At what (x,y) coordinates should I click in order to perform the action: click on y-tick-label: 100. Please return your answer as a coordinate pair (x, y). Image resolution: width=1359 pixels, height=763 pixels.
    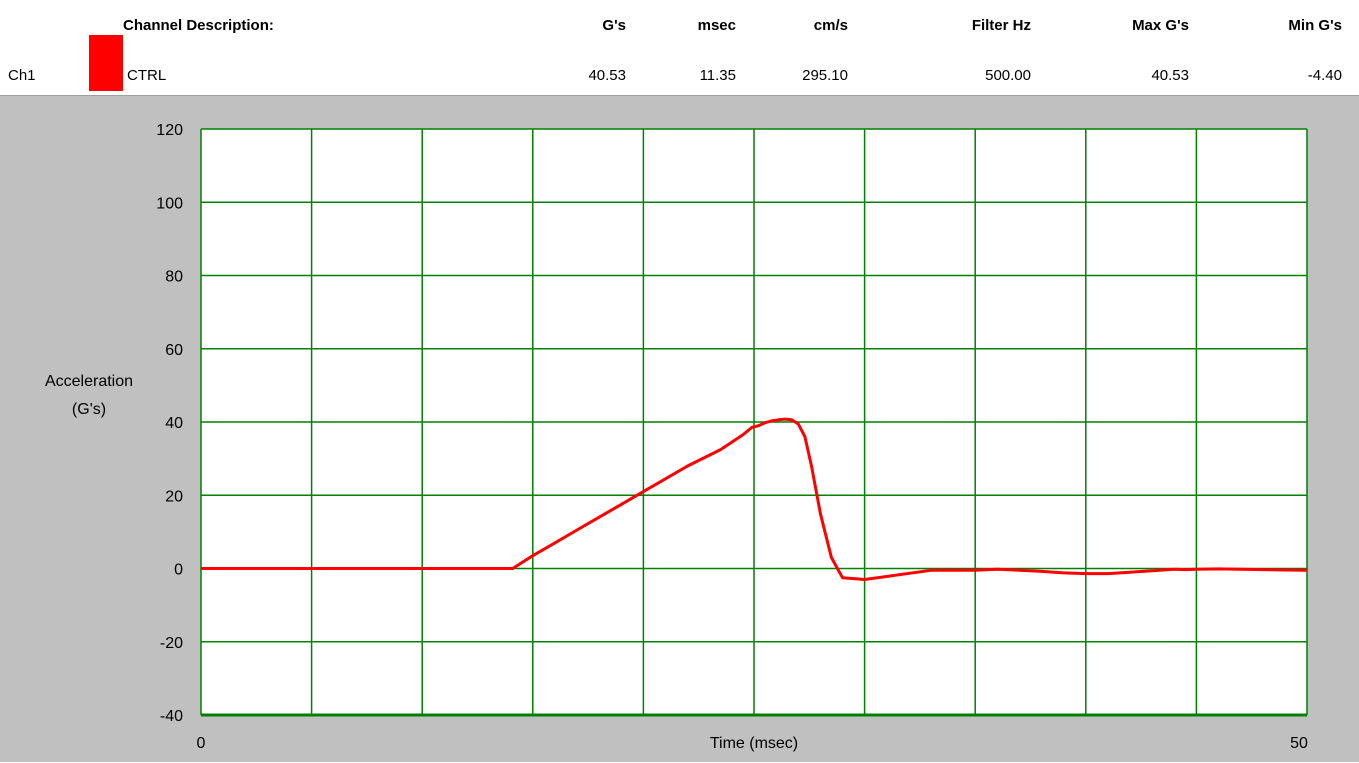
    Looking at the image, I should click on (169, 203).